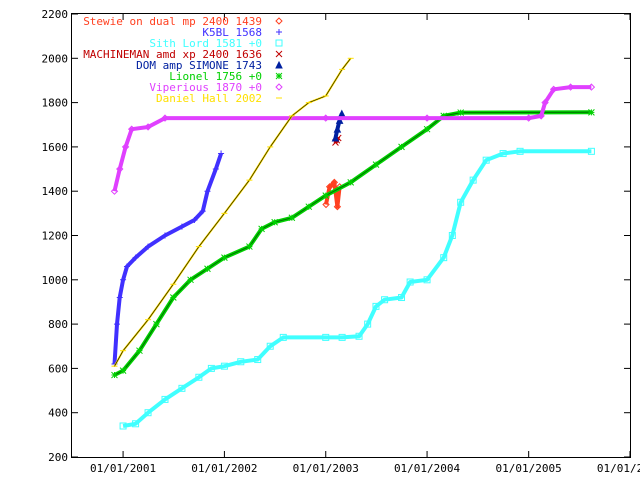 This screenshot has height=480, width=640. I want to click on y-tick-label: 1000, so click(55, 280).